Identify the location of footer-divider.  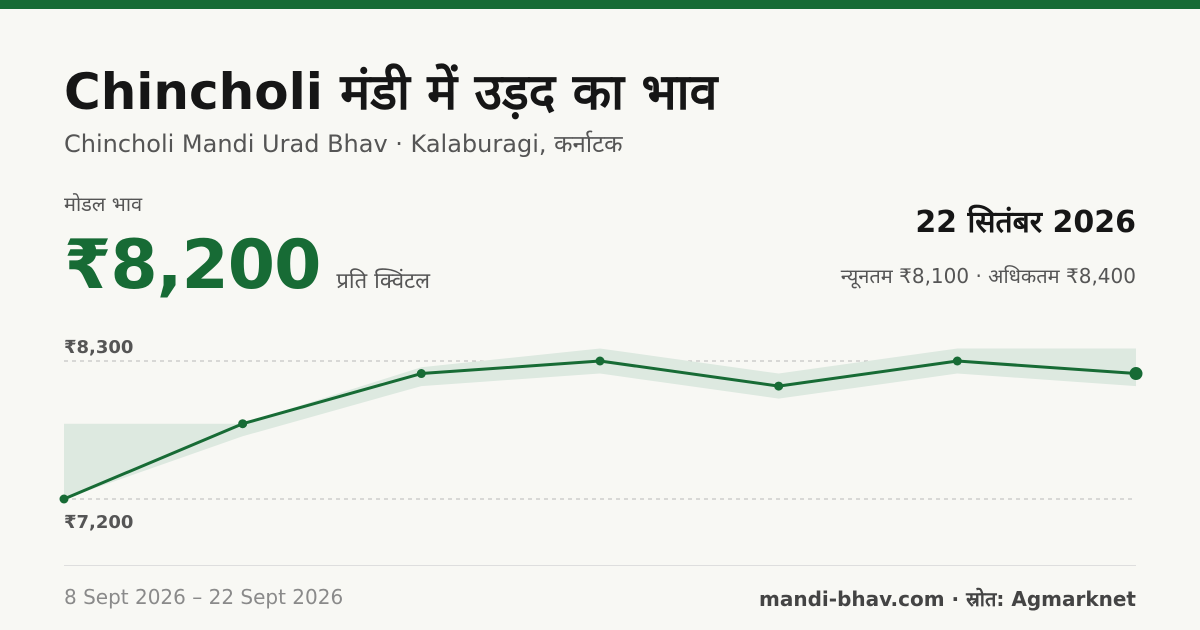
(600, 565).